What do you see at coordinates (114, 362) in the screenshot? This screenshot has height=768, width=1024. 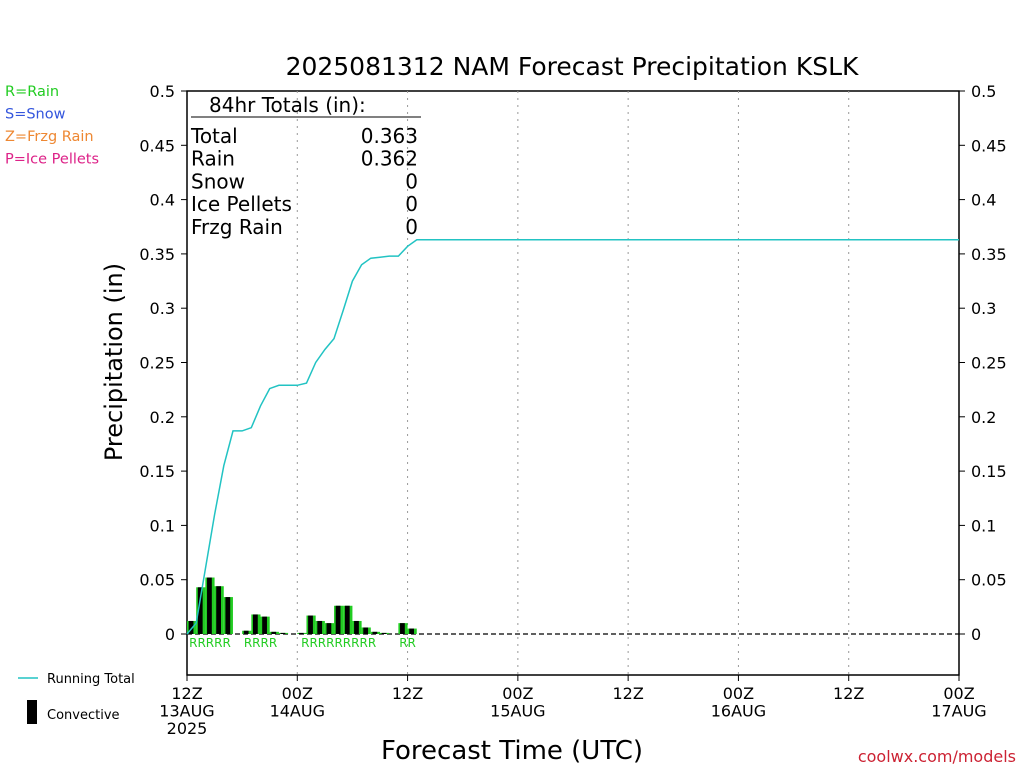 I see `y-axis-label: Precipitation (in)` at bounding box center [114, 362].